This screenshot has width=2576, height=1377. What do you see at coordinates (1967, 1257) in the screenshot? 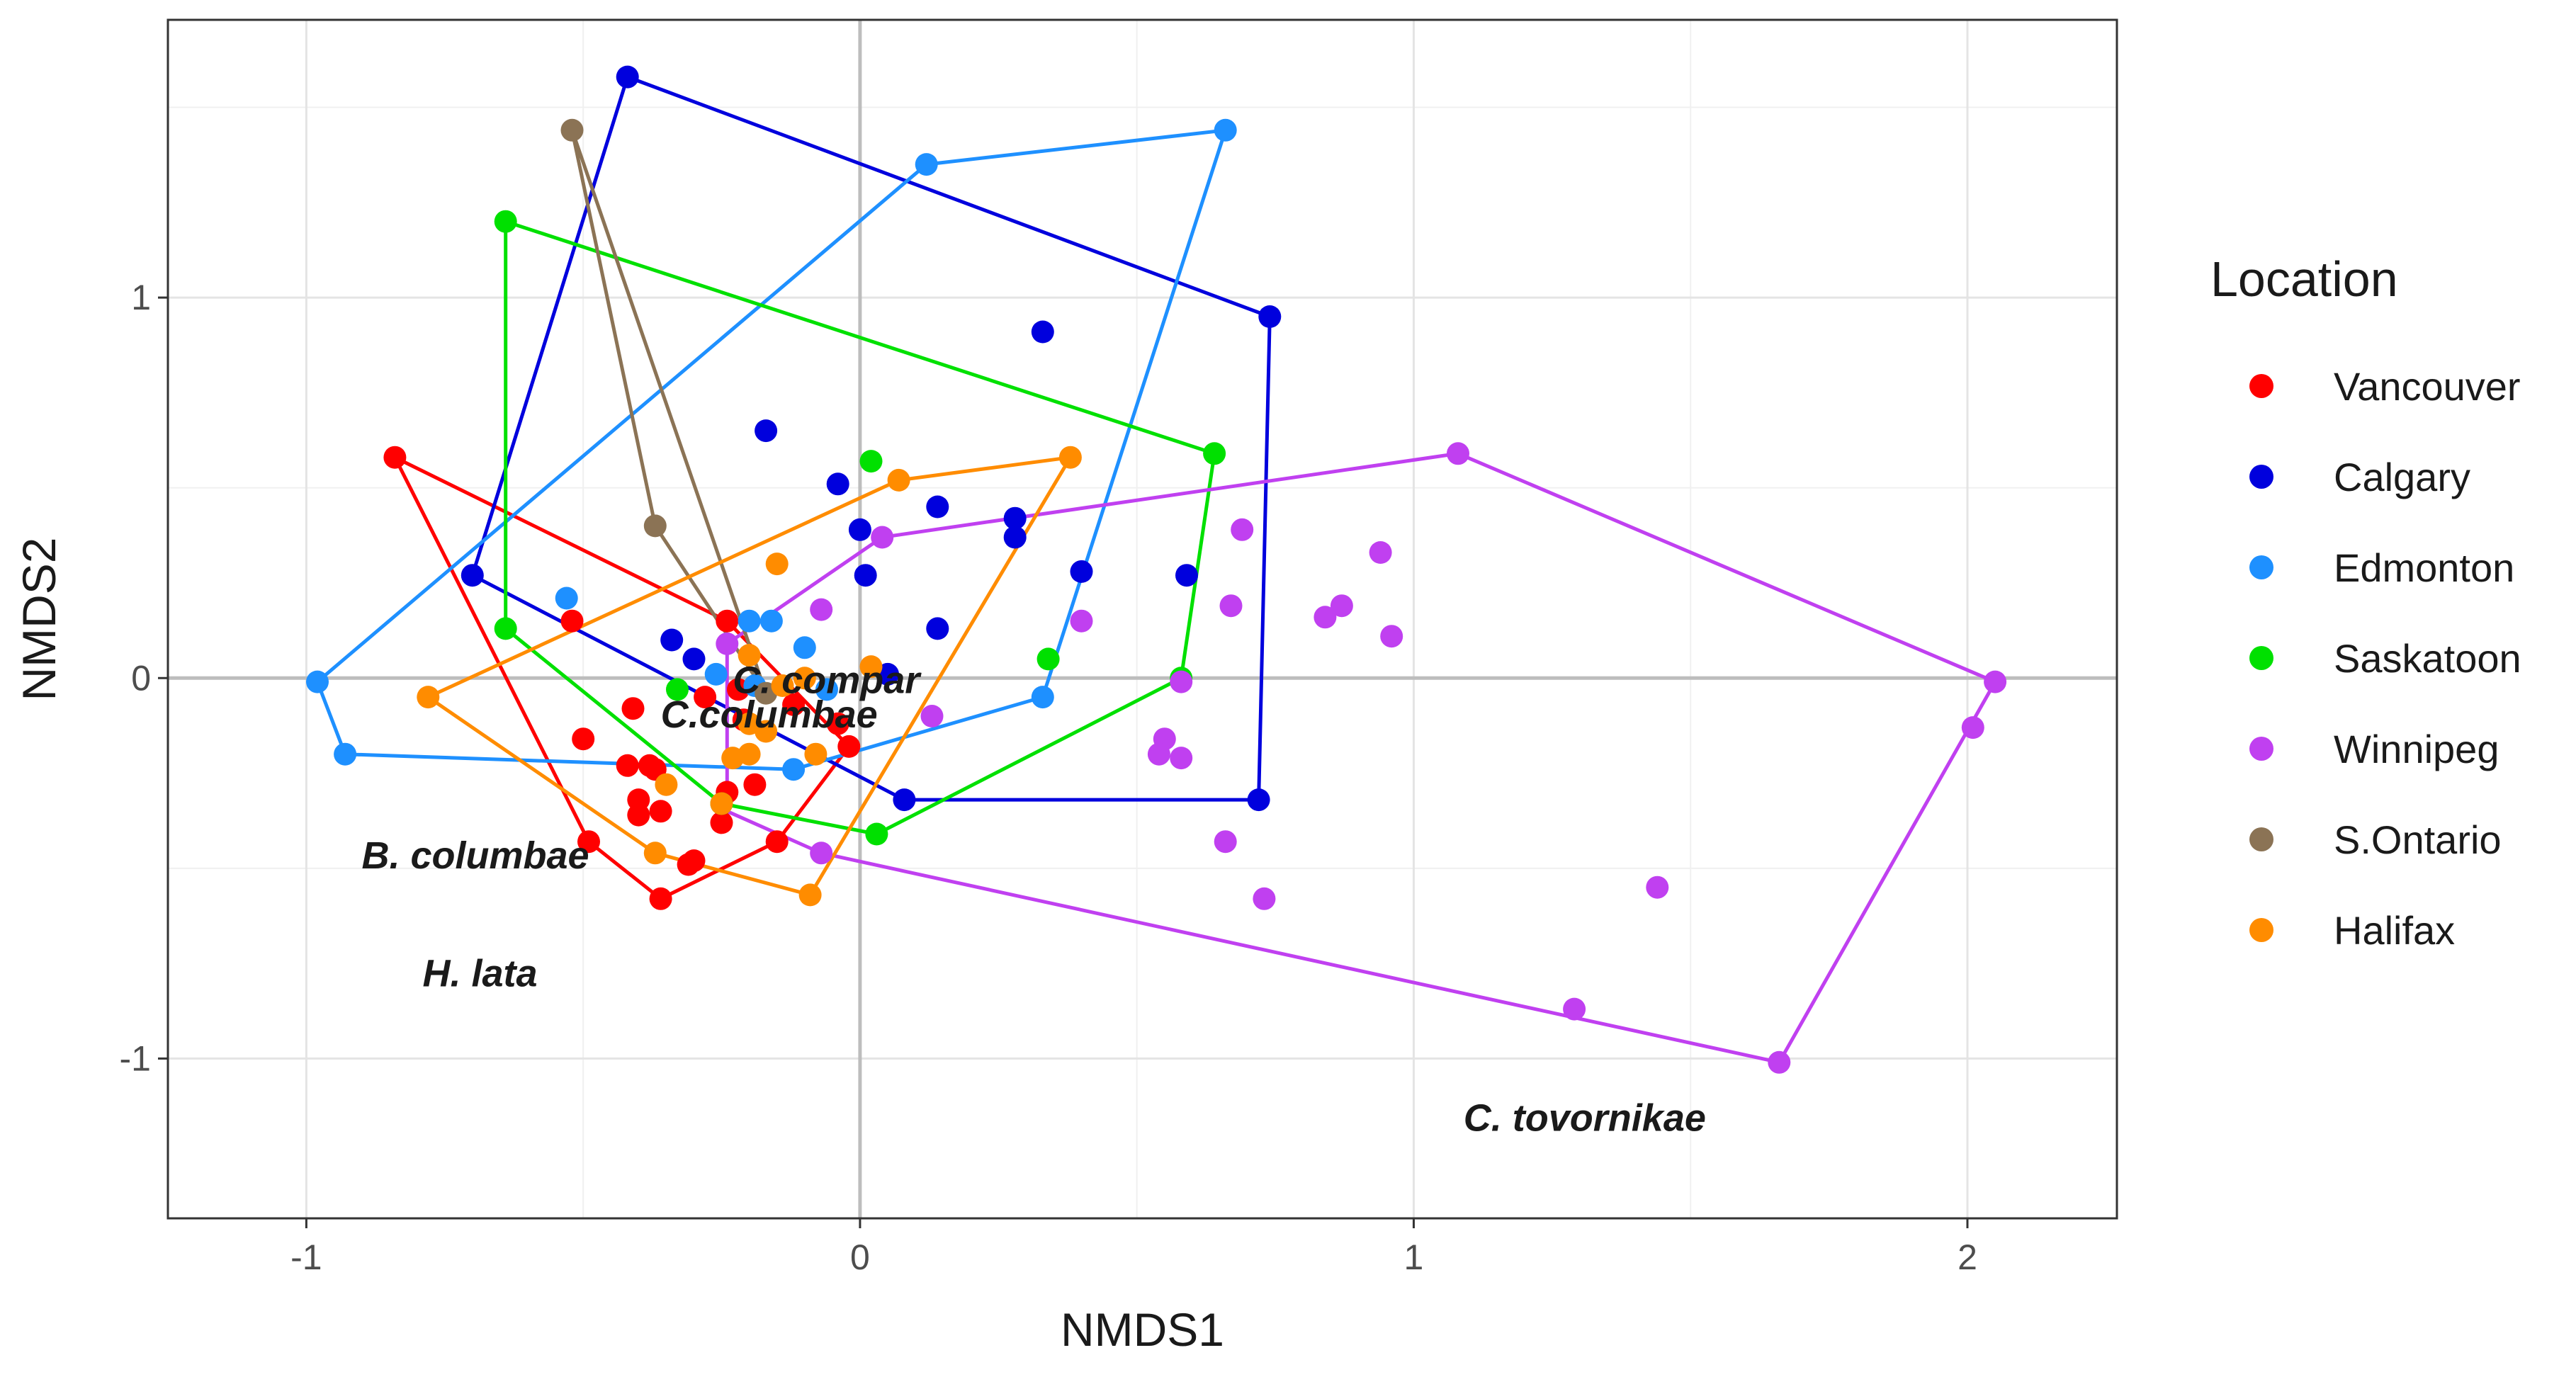
I see `x-tick-label: 2` at bounding box center [1967, 1257].